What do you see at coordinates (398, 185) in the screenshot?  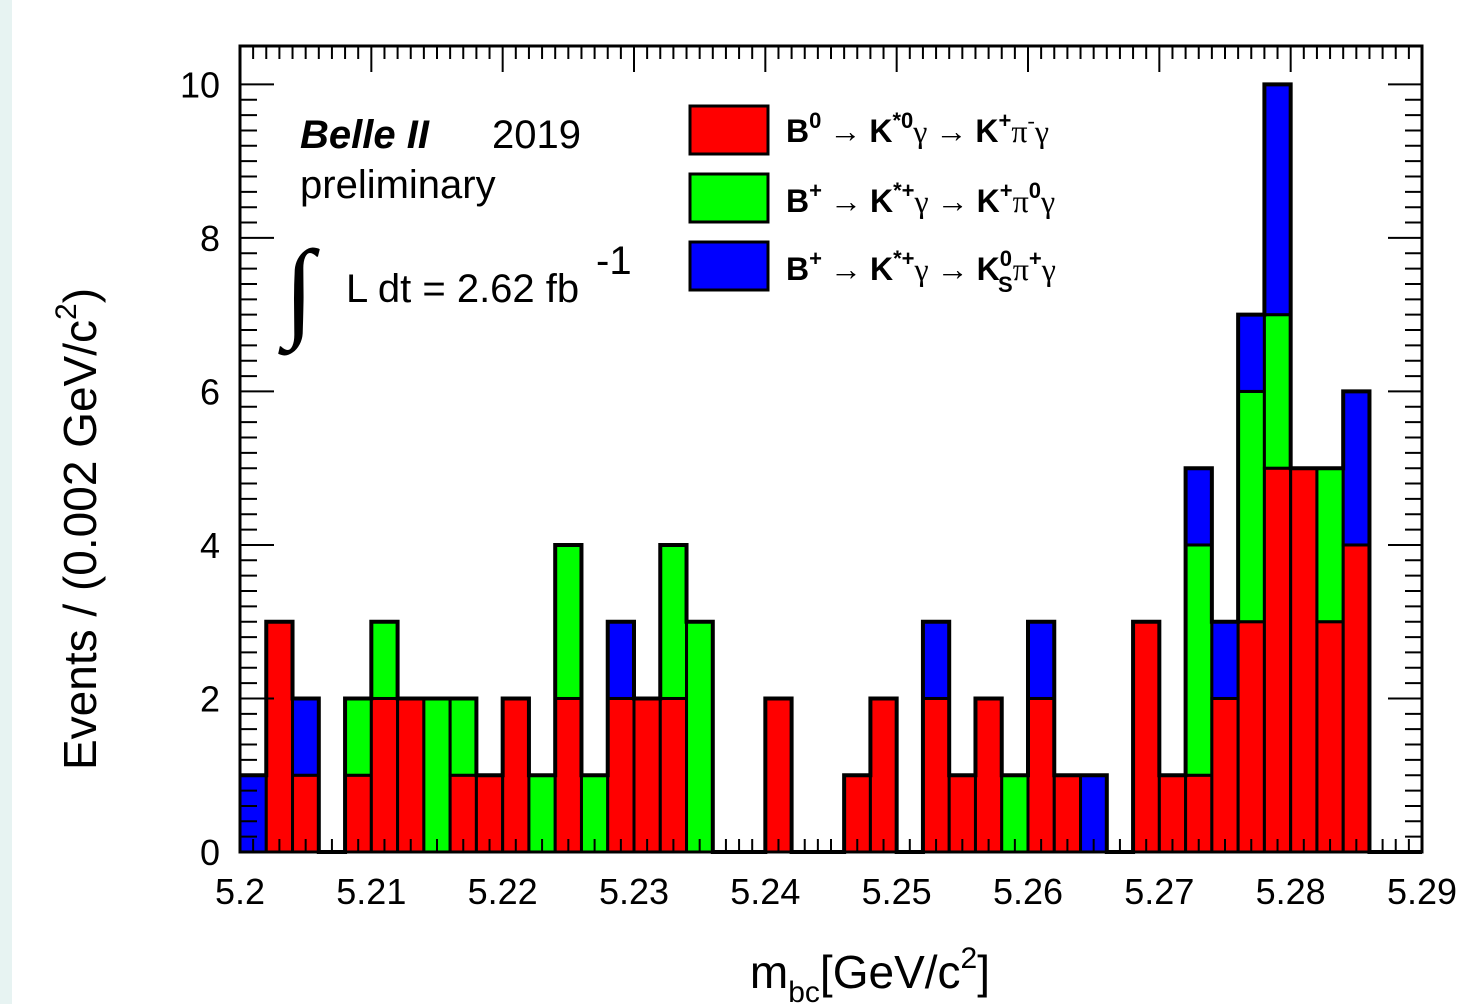 I see `preliminary-label: preliminary` at bounding box center [398, 185].